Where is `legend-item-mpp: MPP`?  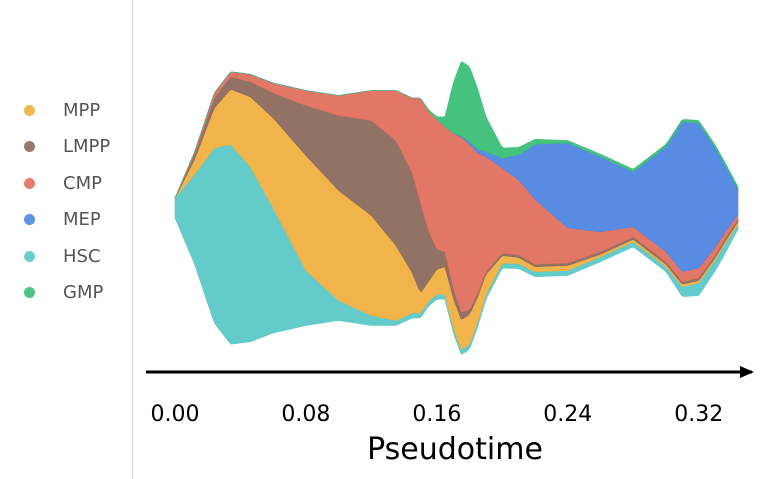
legend-item-mpp: MPP is located at coordinates (56, 110).